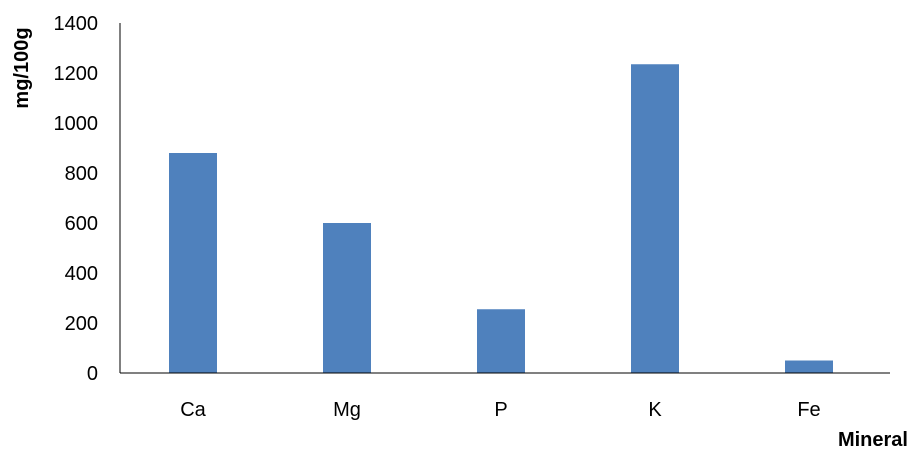 This screenshot has width=913, height=454. I want to click on y-axis-title: mg/100g, so click(22, 67).